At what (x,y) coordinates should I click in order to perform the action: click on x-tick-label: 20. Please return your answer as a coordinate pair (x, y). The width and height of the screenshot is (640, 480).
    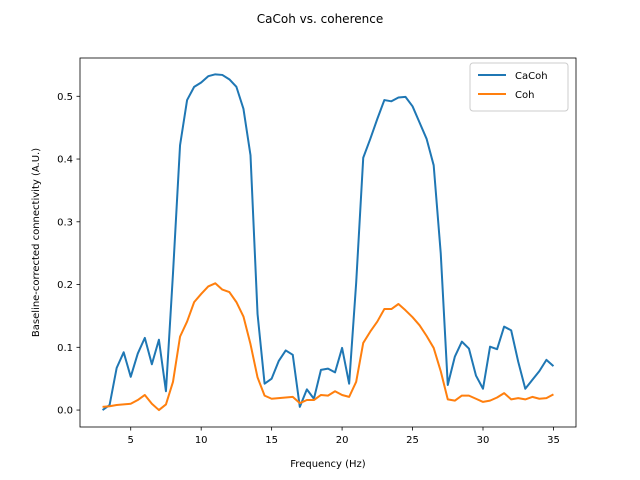
    Looking at the image, I should click on (342, 440).